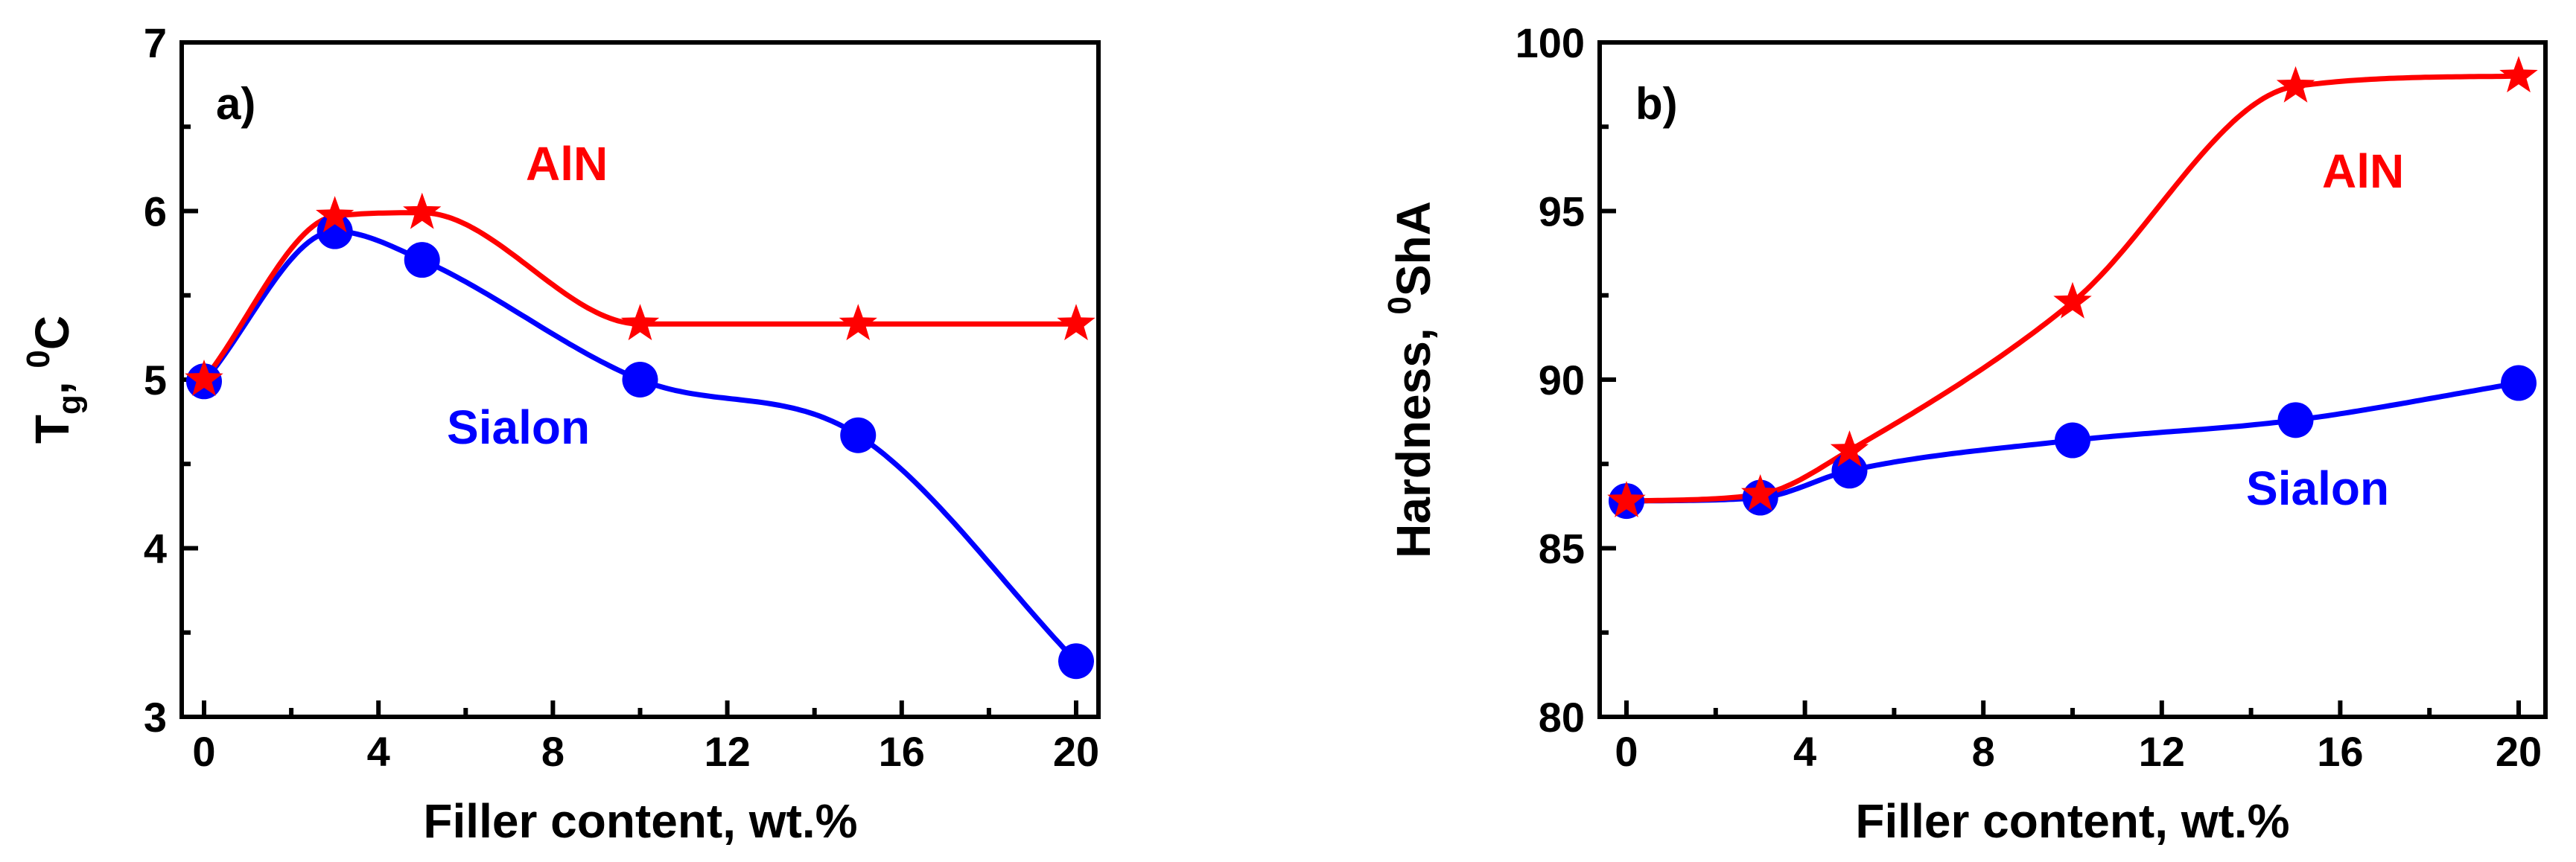 Image resolution: width=2576 pixels, height=862 pixels. I want to click on y-tick-label: 4, so click(155, 549).